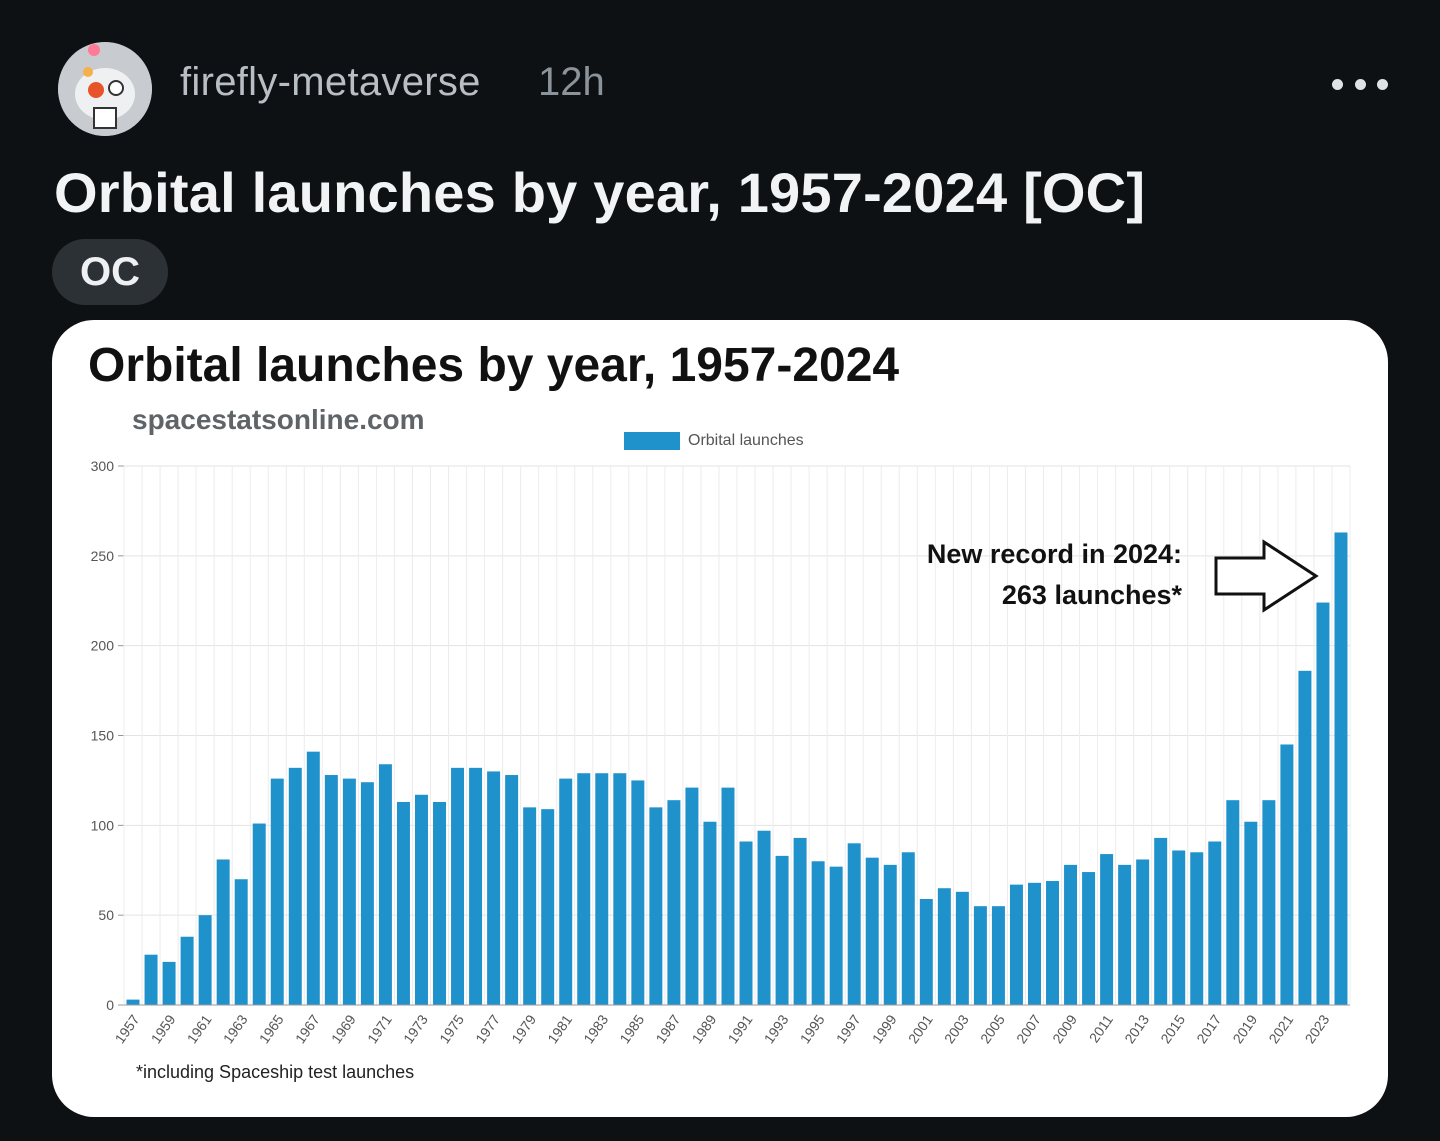 This screenshot has height=1141, width=1440. What do you see at coordinates (584, 889) in the screenshot?
I see `bar-1982` at bounding box center [584, 889].